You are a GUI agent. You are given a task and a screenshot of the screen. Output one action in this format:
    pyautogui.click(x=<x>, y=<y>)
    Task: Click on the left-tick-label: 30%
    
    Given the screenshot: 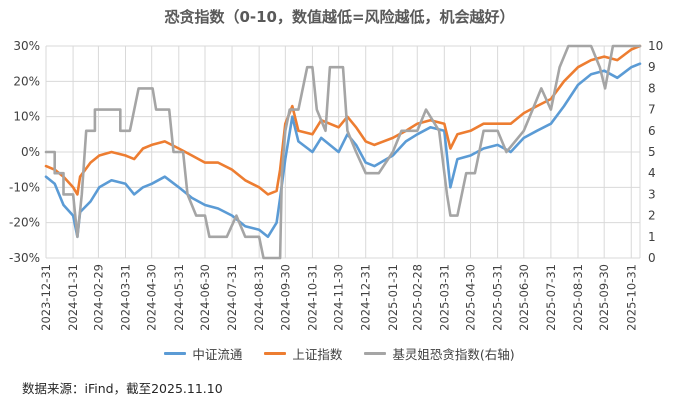 What is the action you would take?
    pyautogui.click(x=26, y=46)
    